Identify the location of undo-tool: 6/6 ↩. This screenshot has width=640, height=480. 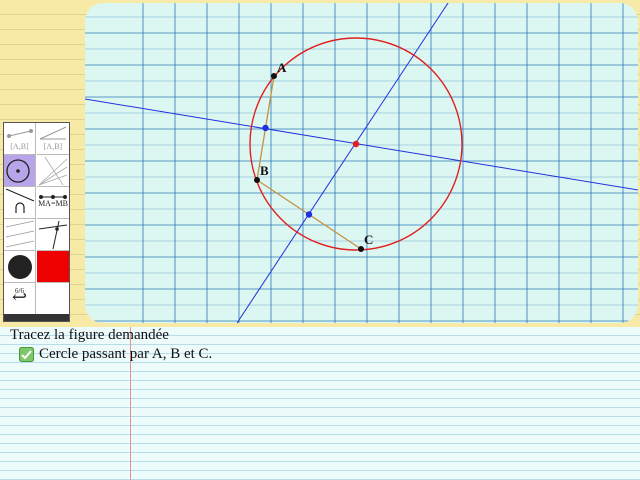
(20, 299).